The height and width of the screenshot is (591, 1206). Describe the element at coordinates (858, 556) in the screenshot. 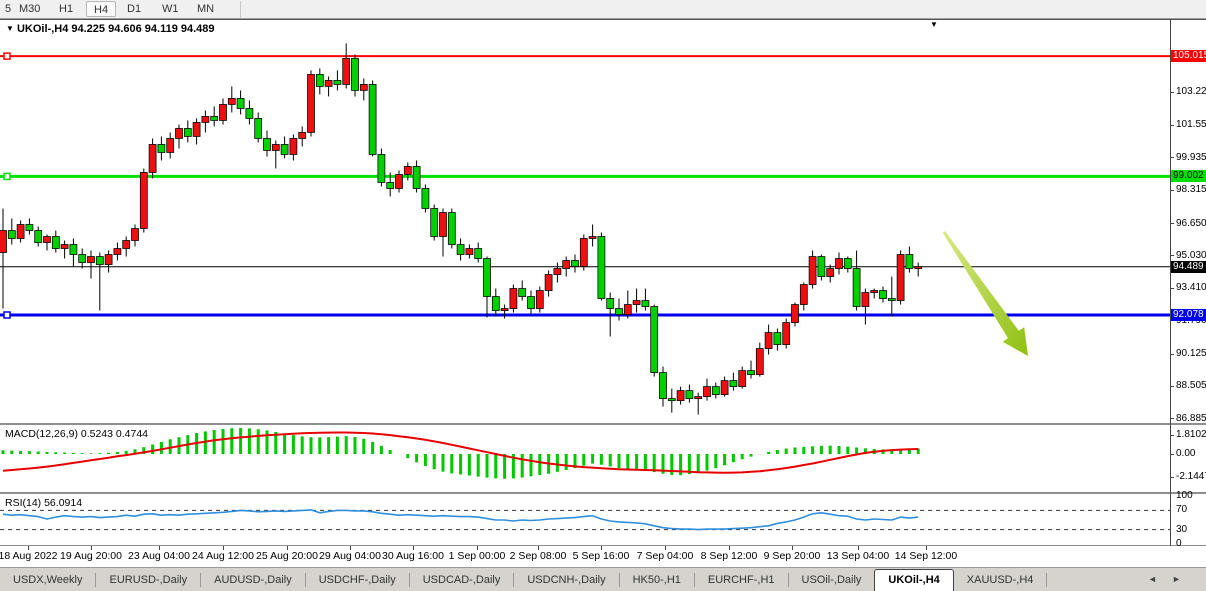

I see `time-label: 13 Sep 04:00` at that location.